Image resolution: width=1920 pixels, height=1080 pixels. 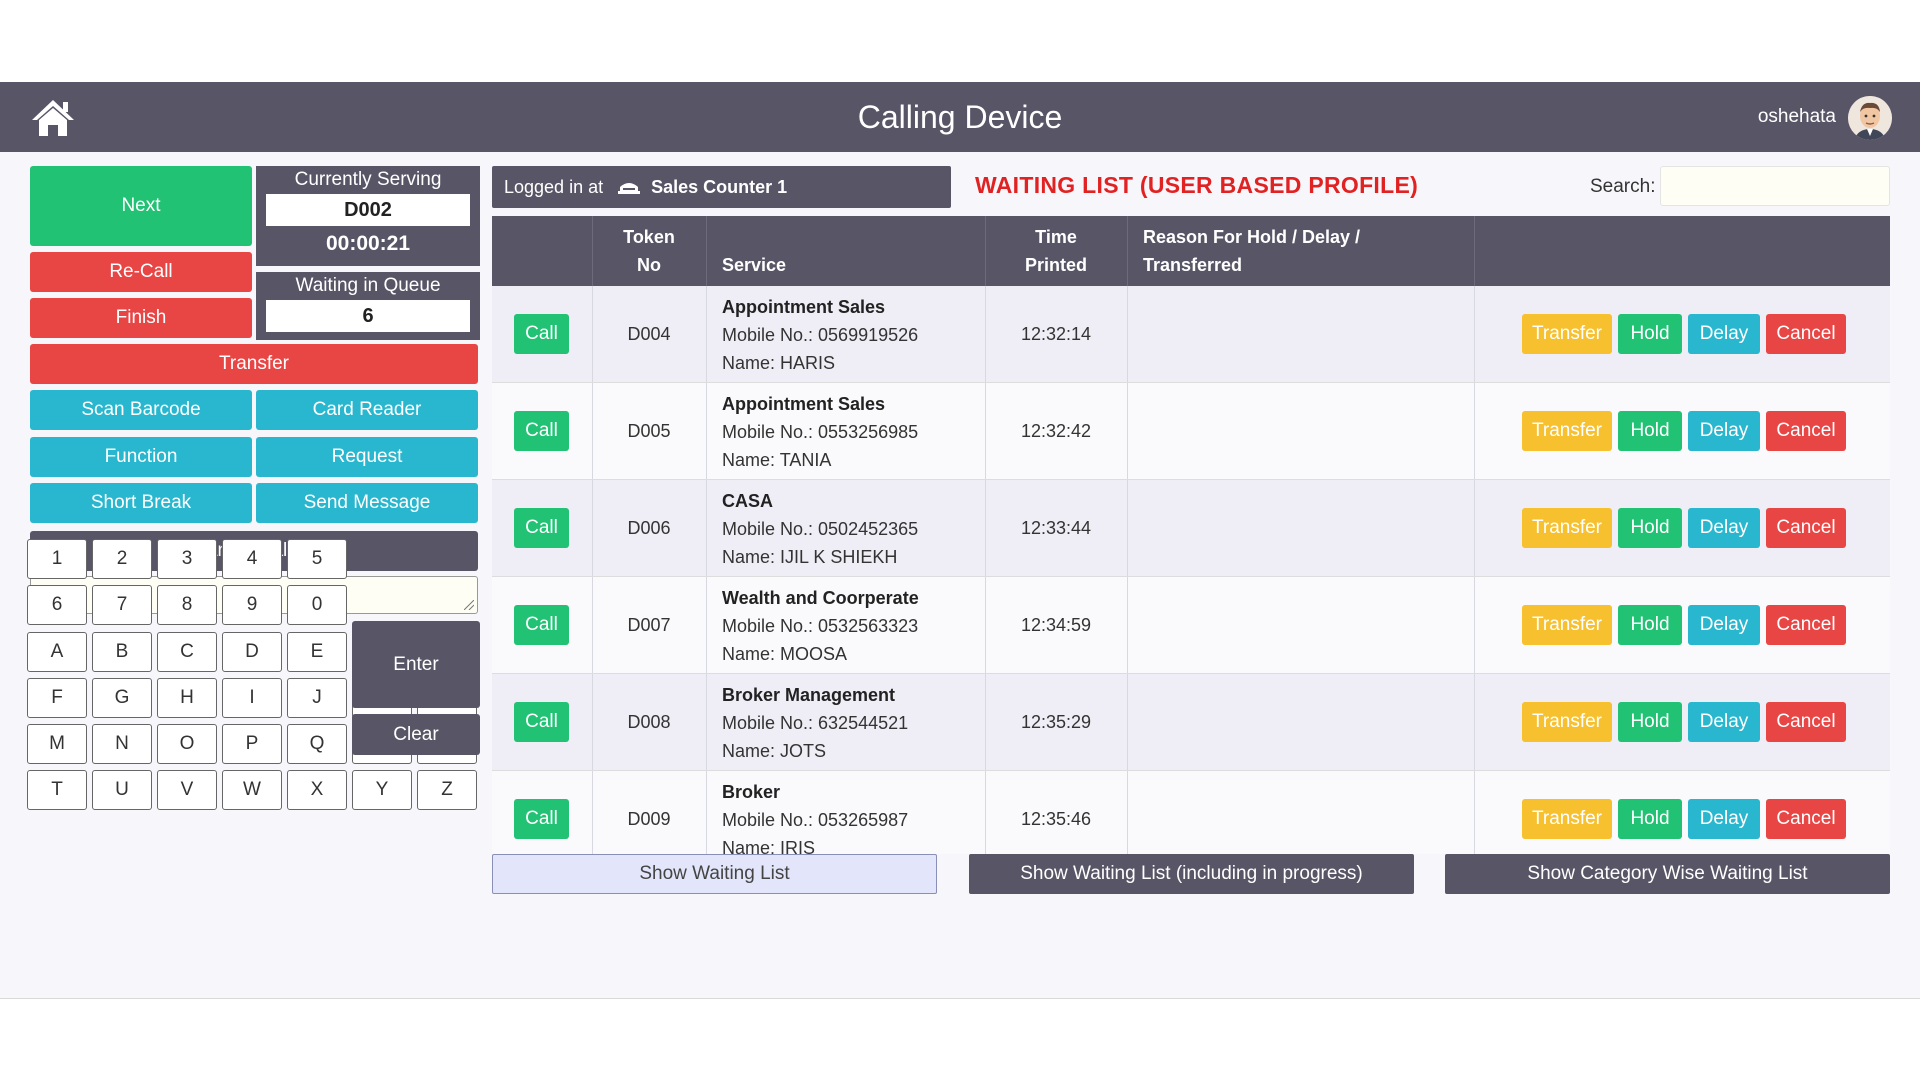 I want to click on key-4: 4, so click(x=252, y=559).